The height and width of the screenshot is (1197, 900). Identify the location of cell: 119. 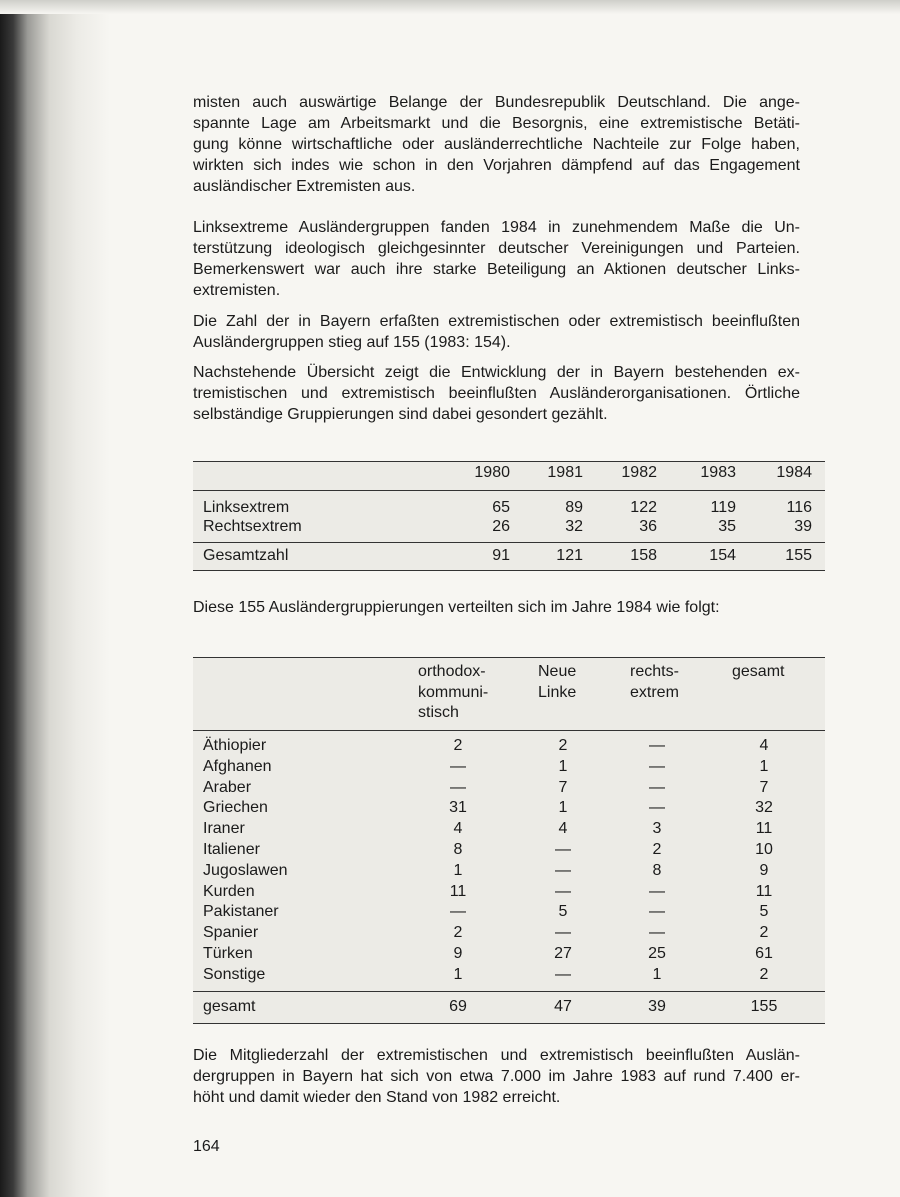
(723, 507).